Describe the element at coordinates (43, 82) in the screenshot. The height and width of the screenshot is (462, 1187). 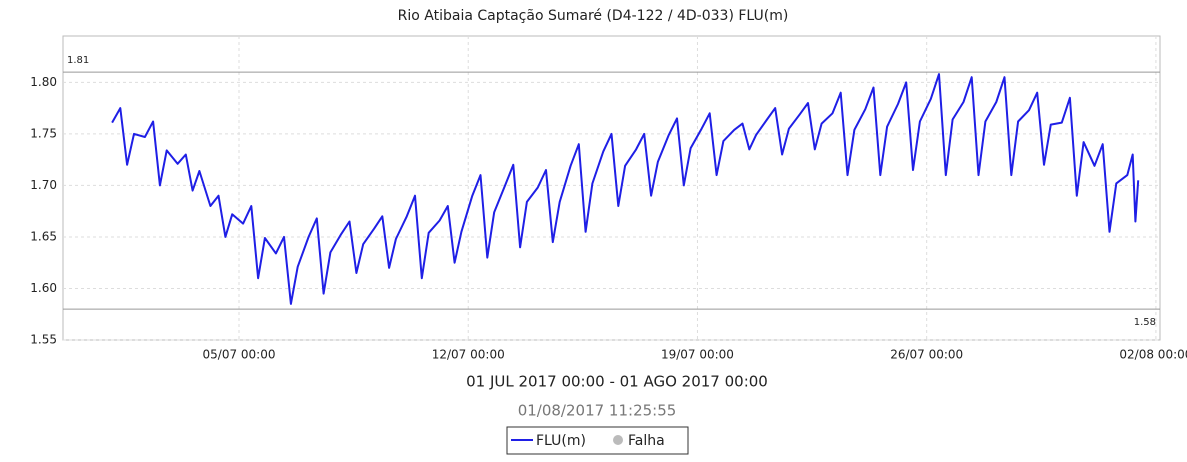
I see `y-tick-label: 1.80` at that location.